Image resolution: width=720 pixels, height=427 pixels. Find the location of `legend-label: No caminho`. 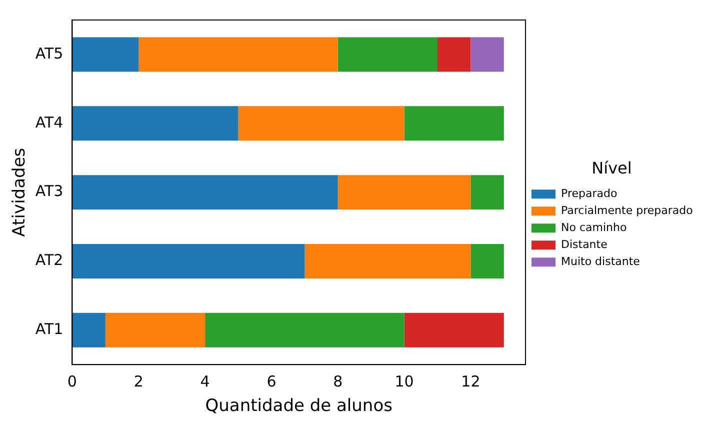

legend-label: No caminho is located at coordinates (594, 227).